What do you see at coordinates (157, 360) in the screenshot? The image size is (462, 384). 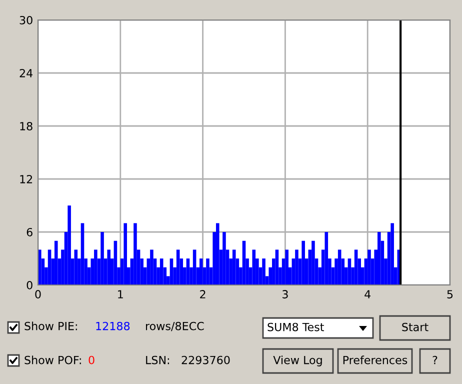 I see `text: LSN:` at bounding box center [157, 360].